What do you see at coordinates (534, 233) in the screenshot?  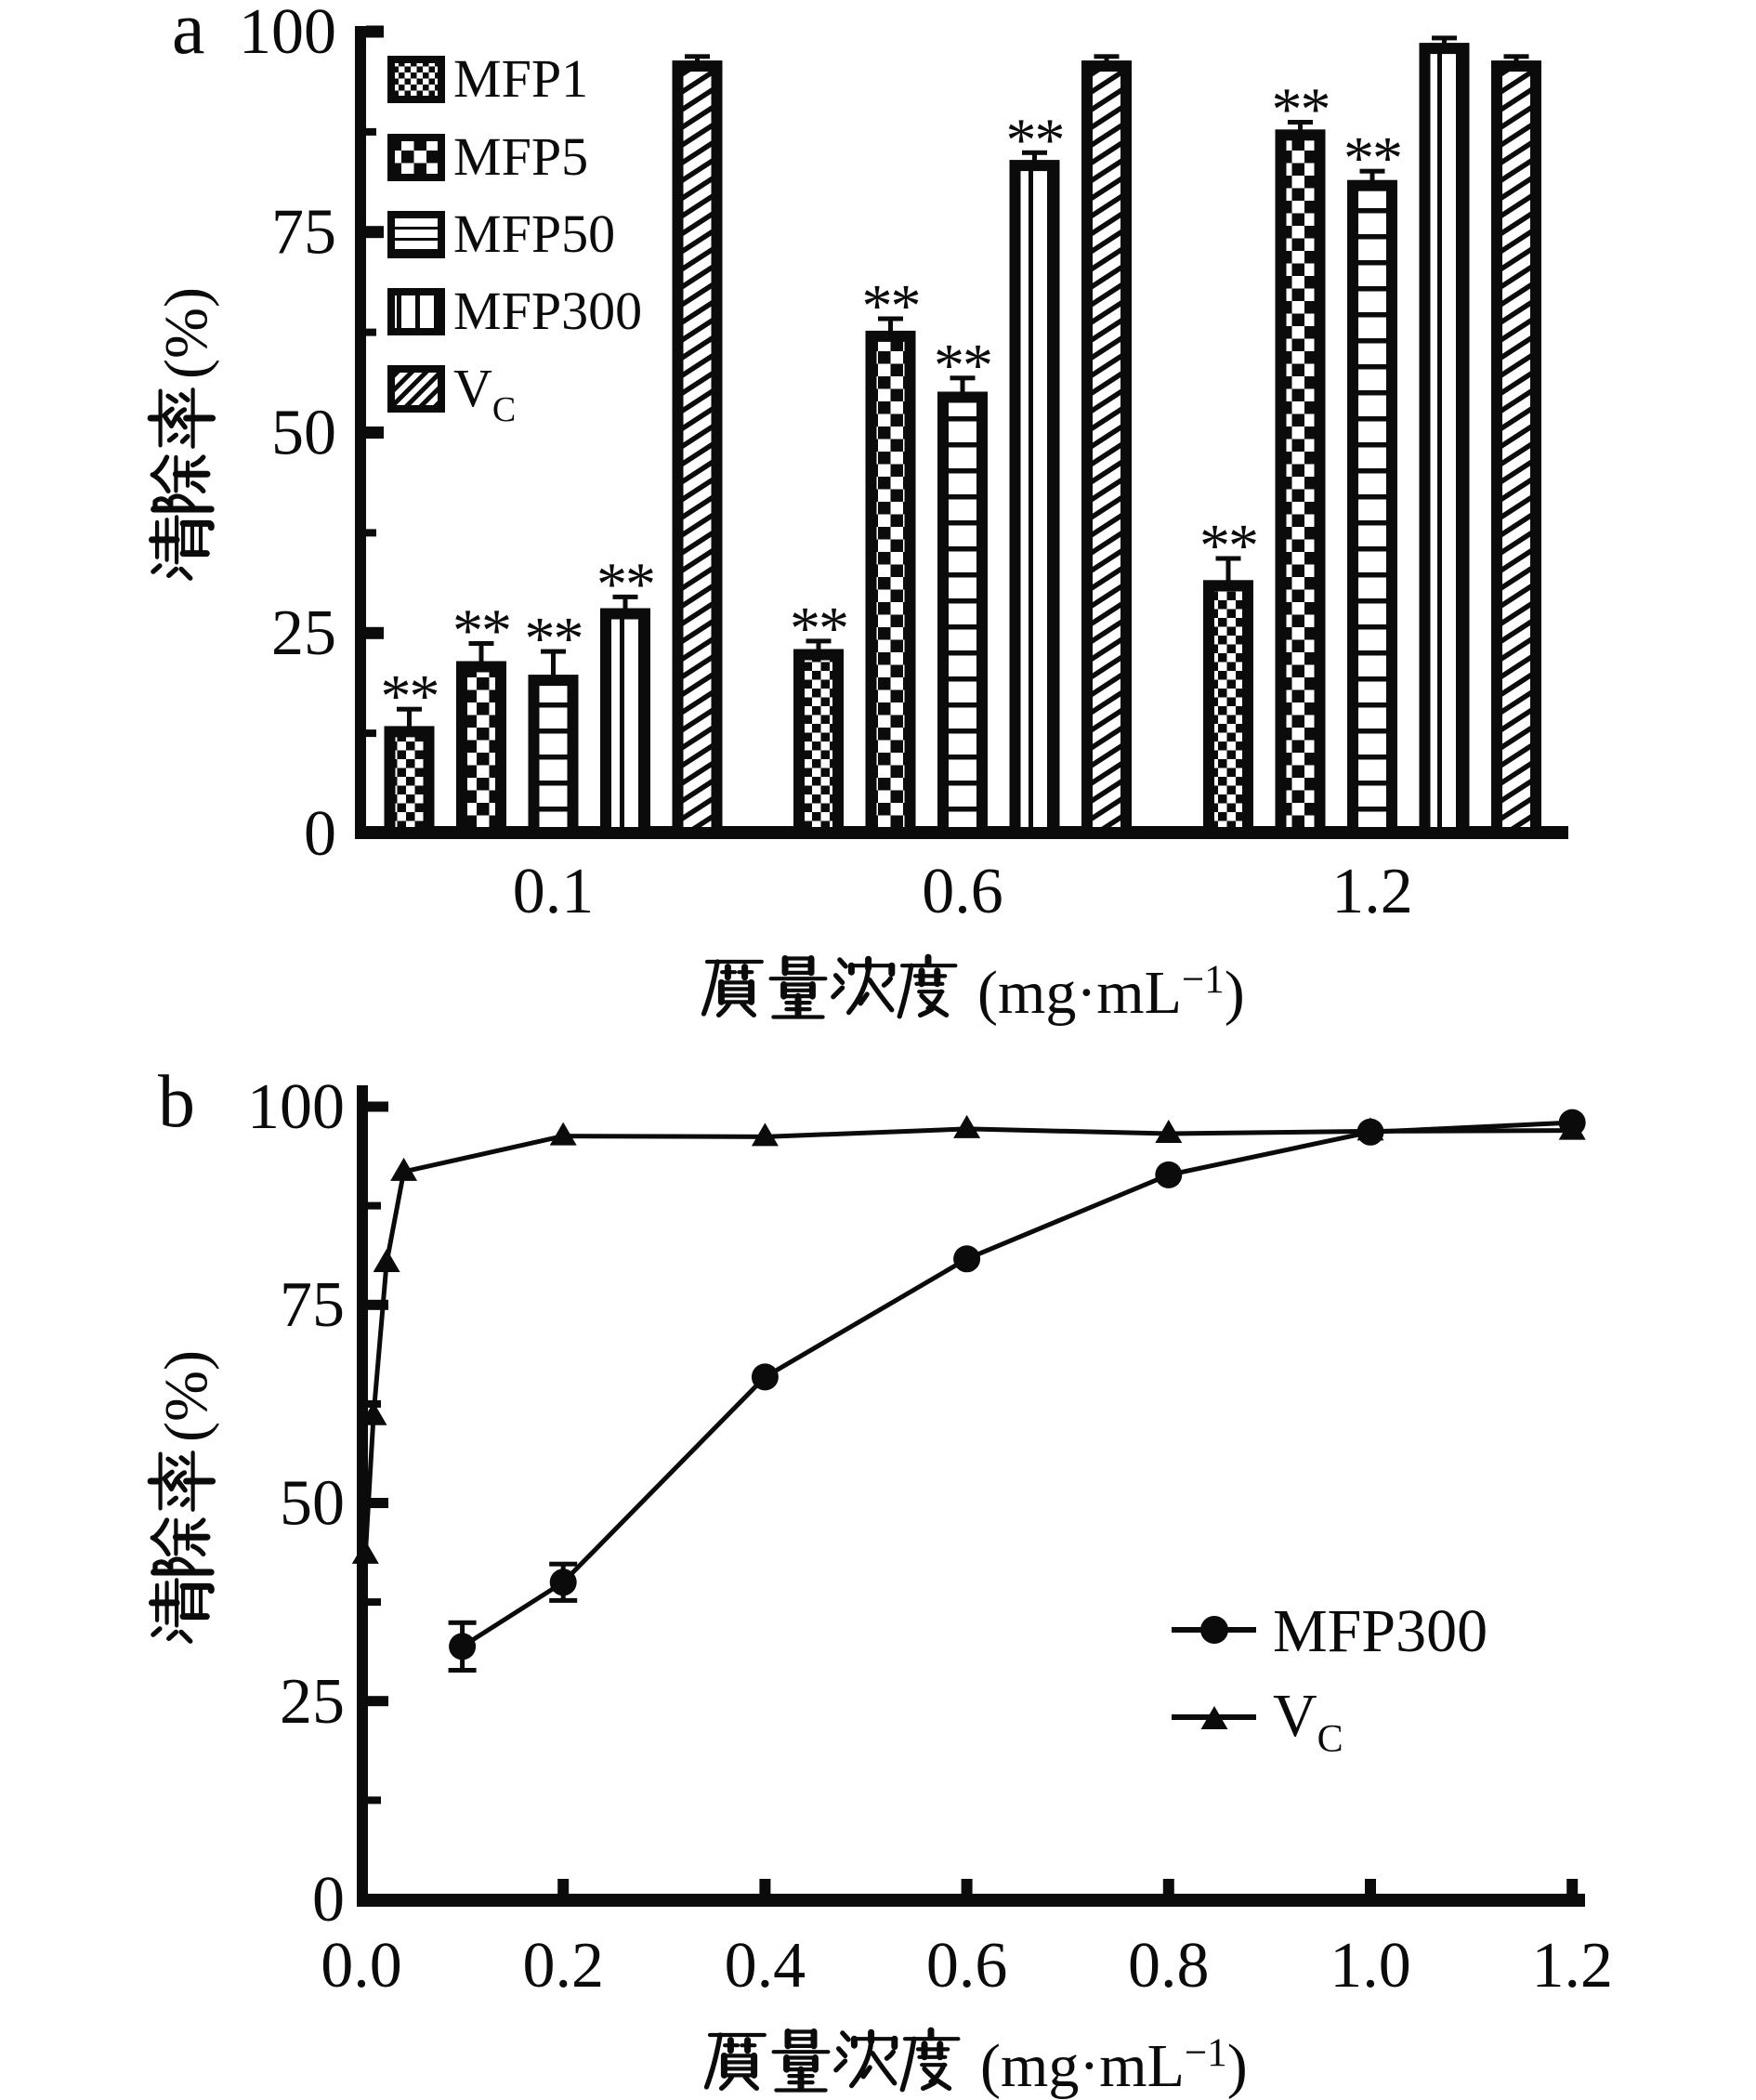 I see `svg-text: MFP50` at bounding box center [534, 233].